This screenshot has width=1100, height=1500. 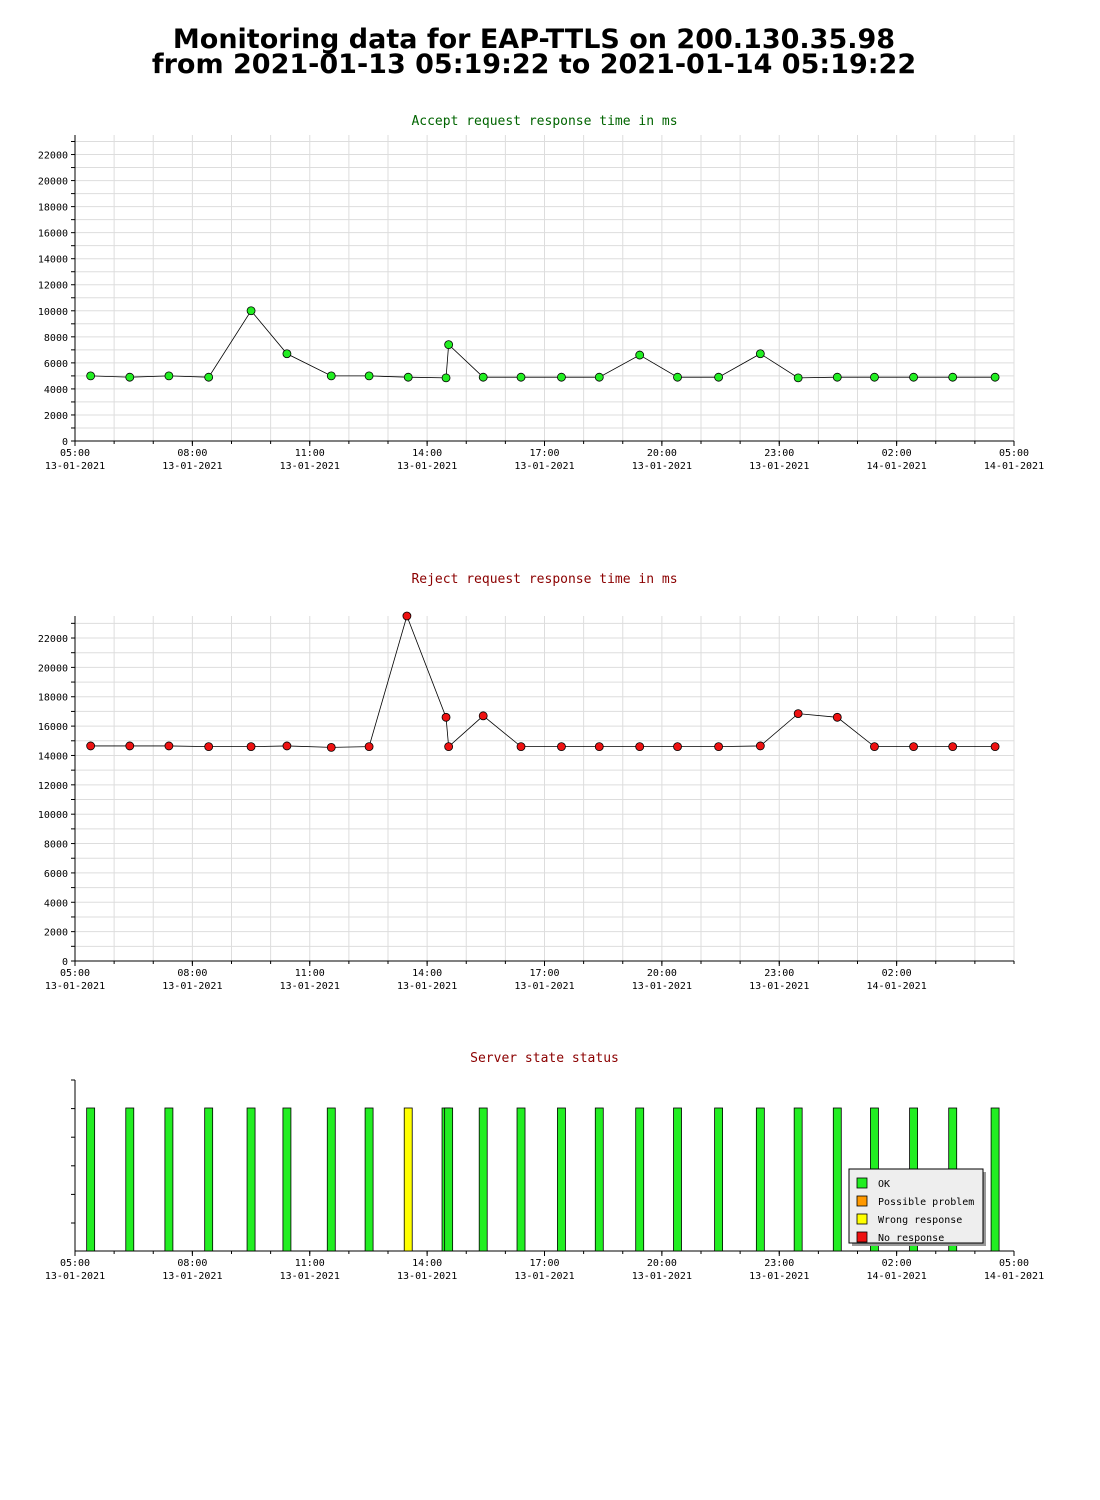 I want to click on legend-box, so click(x=916, y=1206).